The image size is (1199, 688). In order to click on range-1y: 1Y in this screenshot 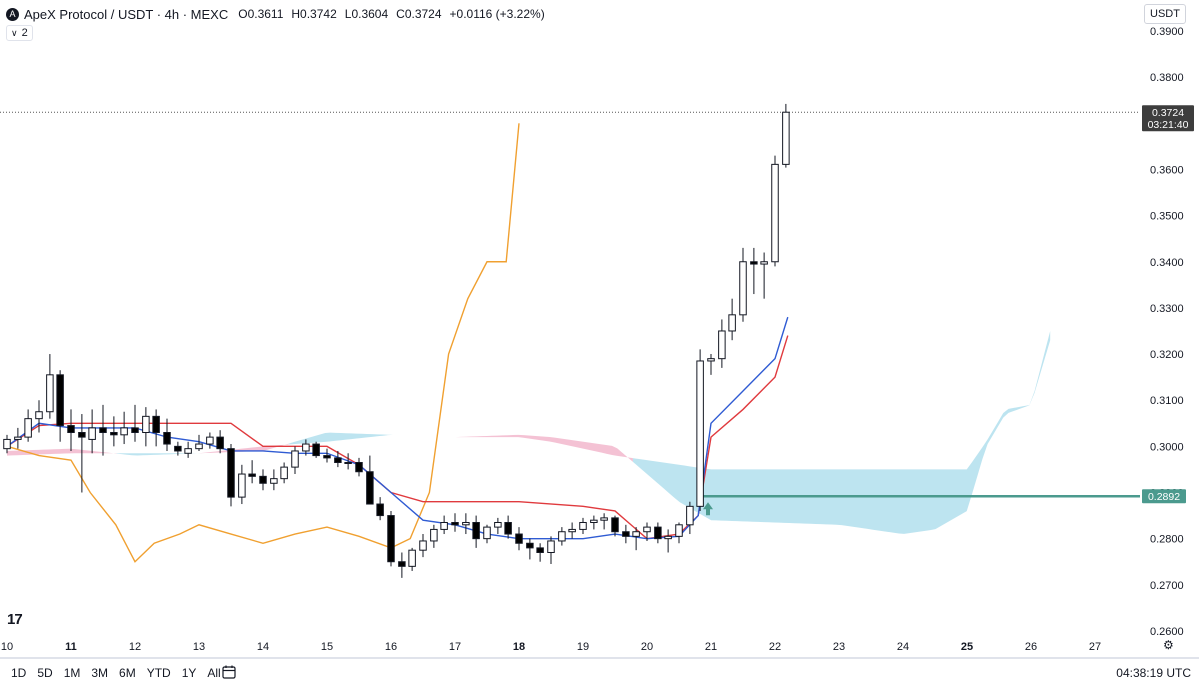, I will do `click(189, 673)`.